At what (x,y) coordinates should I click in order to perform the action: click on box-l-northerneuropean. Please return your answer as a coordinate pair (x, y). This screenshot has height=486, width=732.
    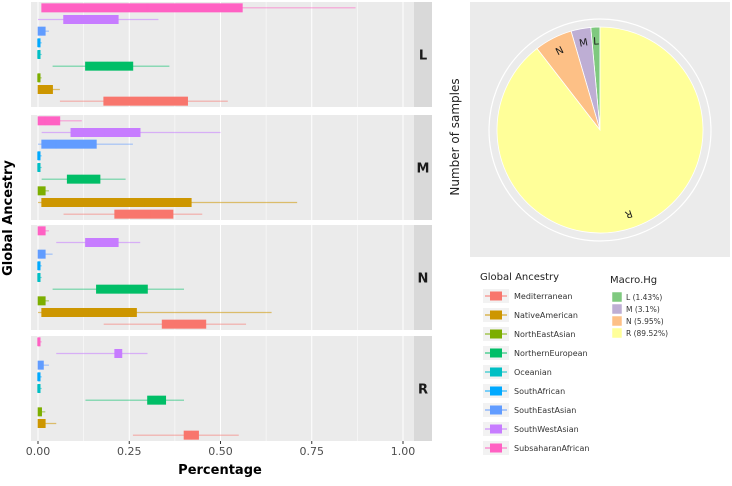
    Looking at the image, I should click on (111, 66).